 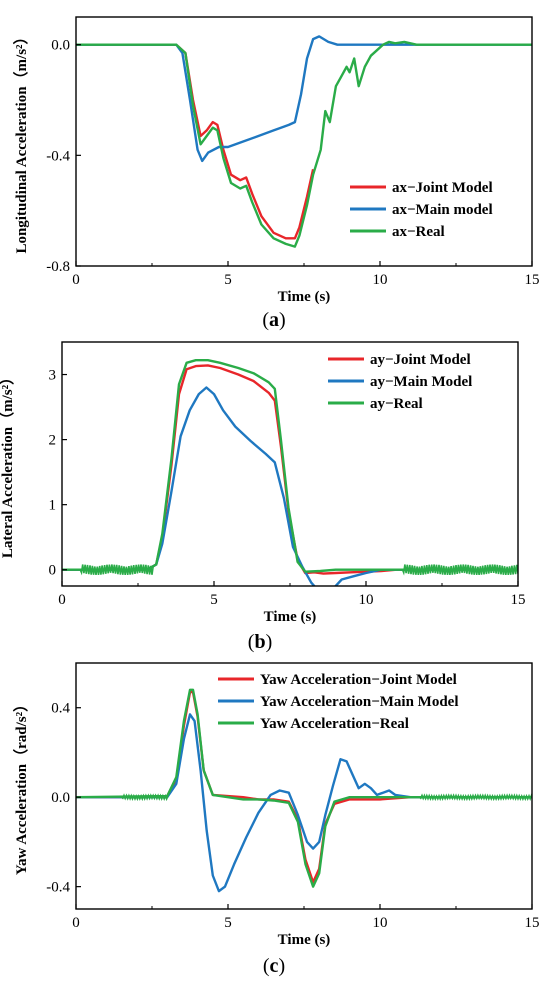 I want to click on panel-label-letter: a, so click(x=274, y=320).